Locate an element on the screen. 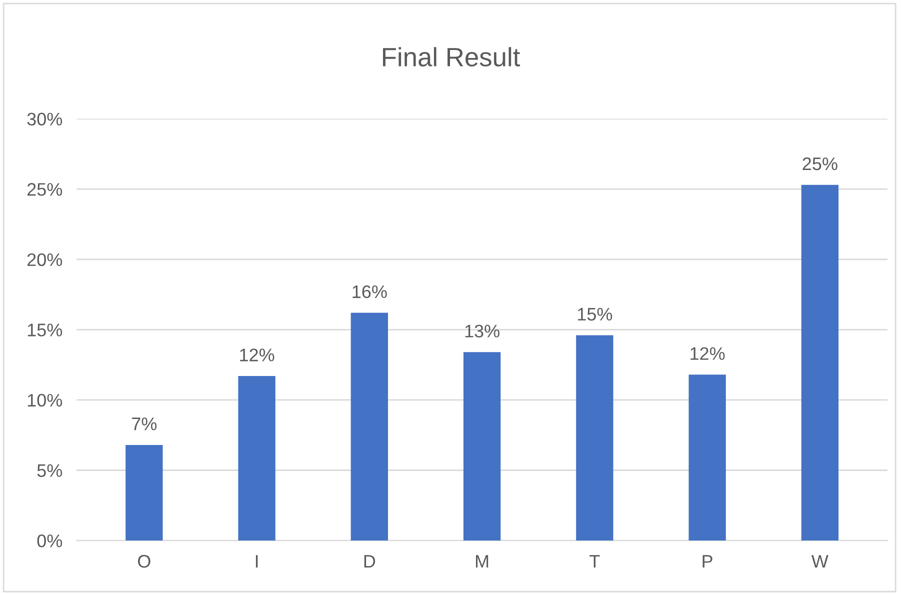 The height and width of the screenshot is (594, 901). chart-title: Final Result is located at coordinates (451, 56).